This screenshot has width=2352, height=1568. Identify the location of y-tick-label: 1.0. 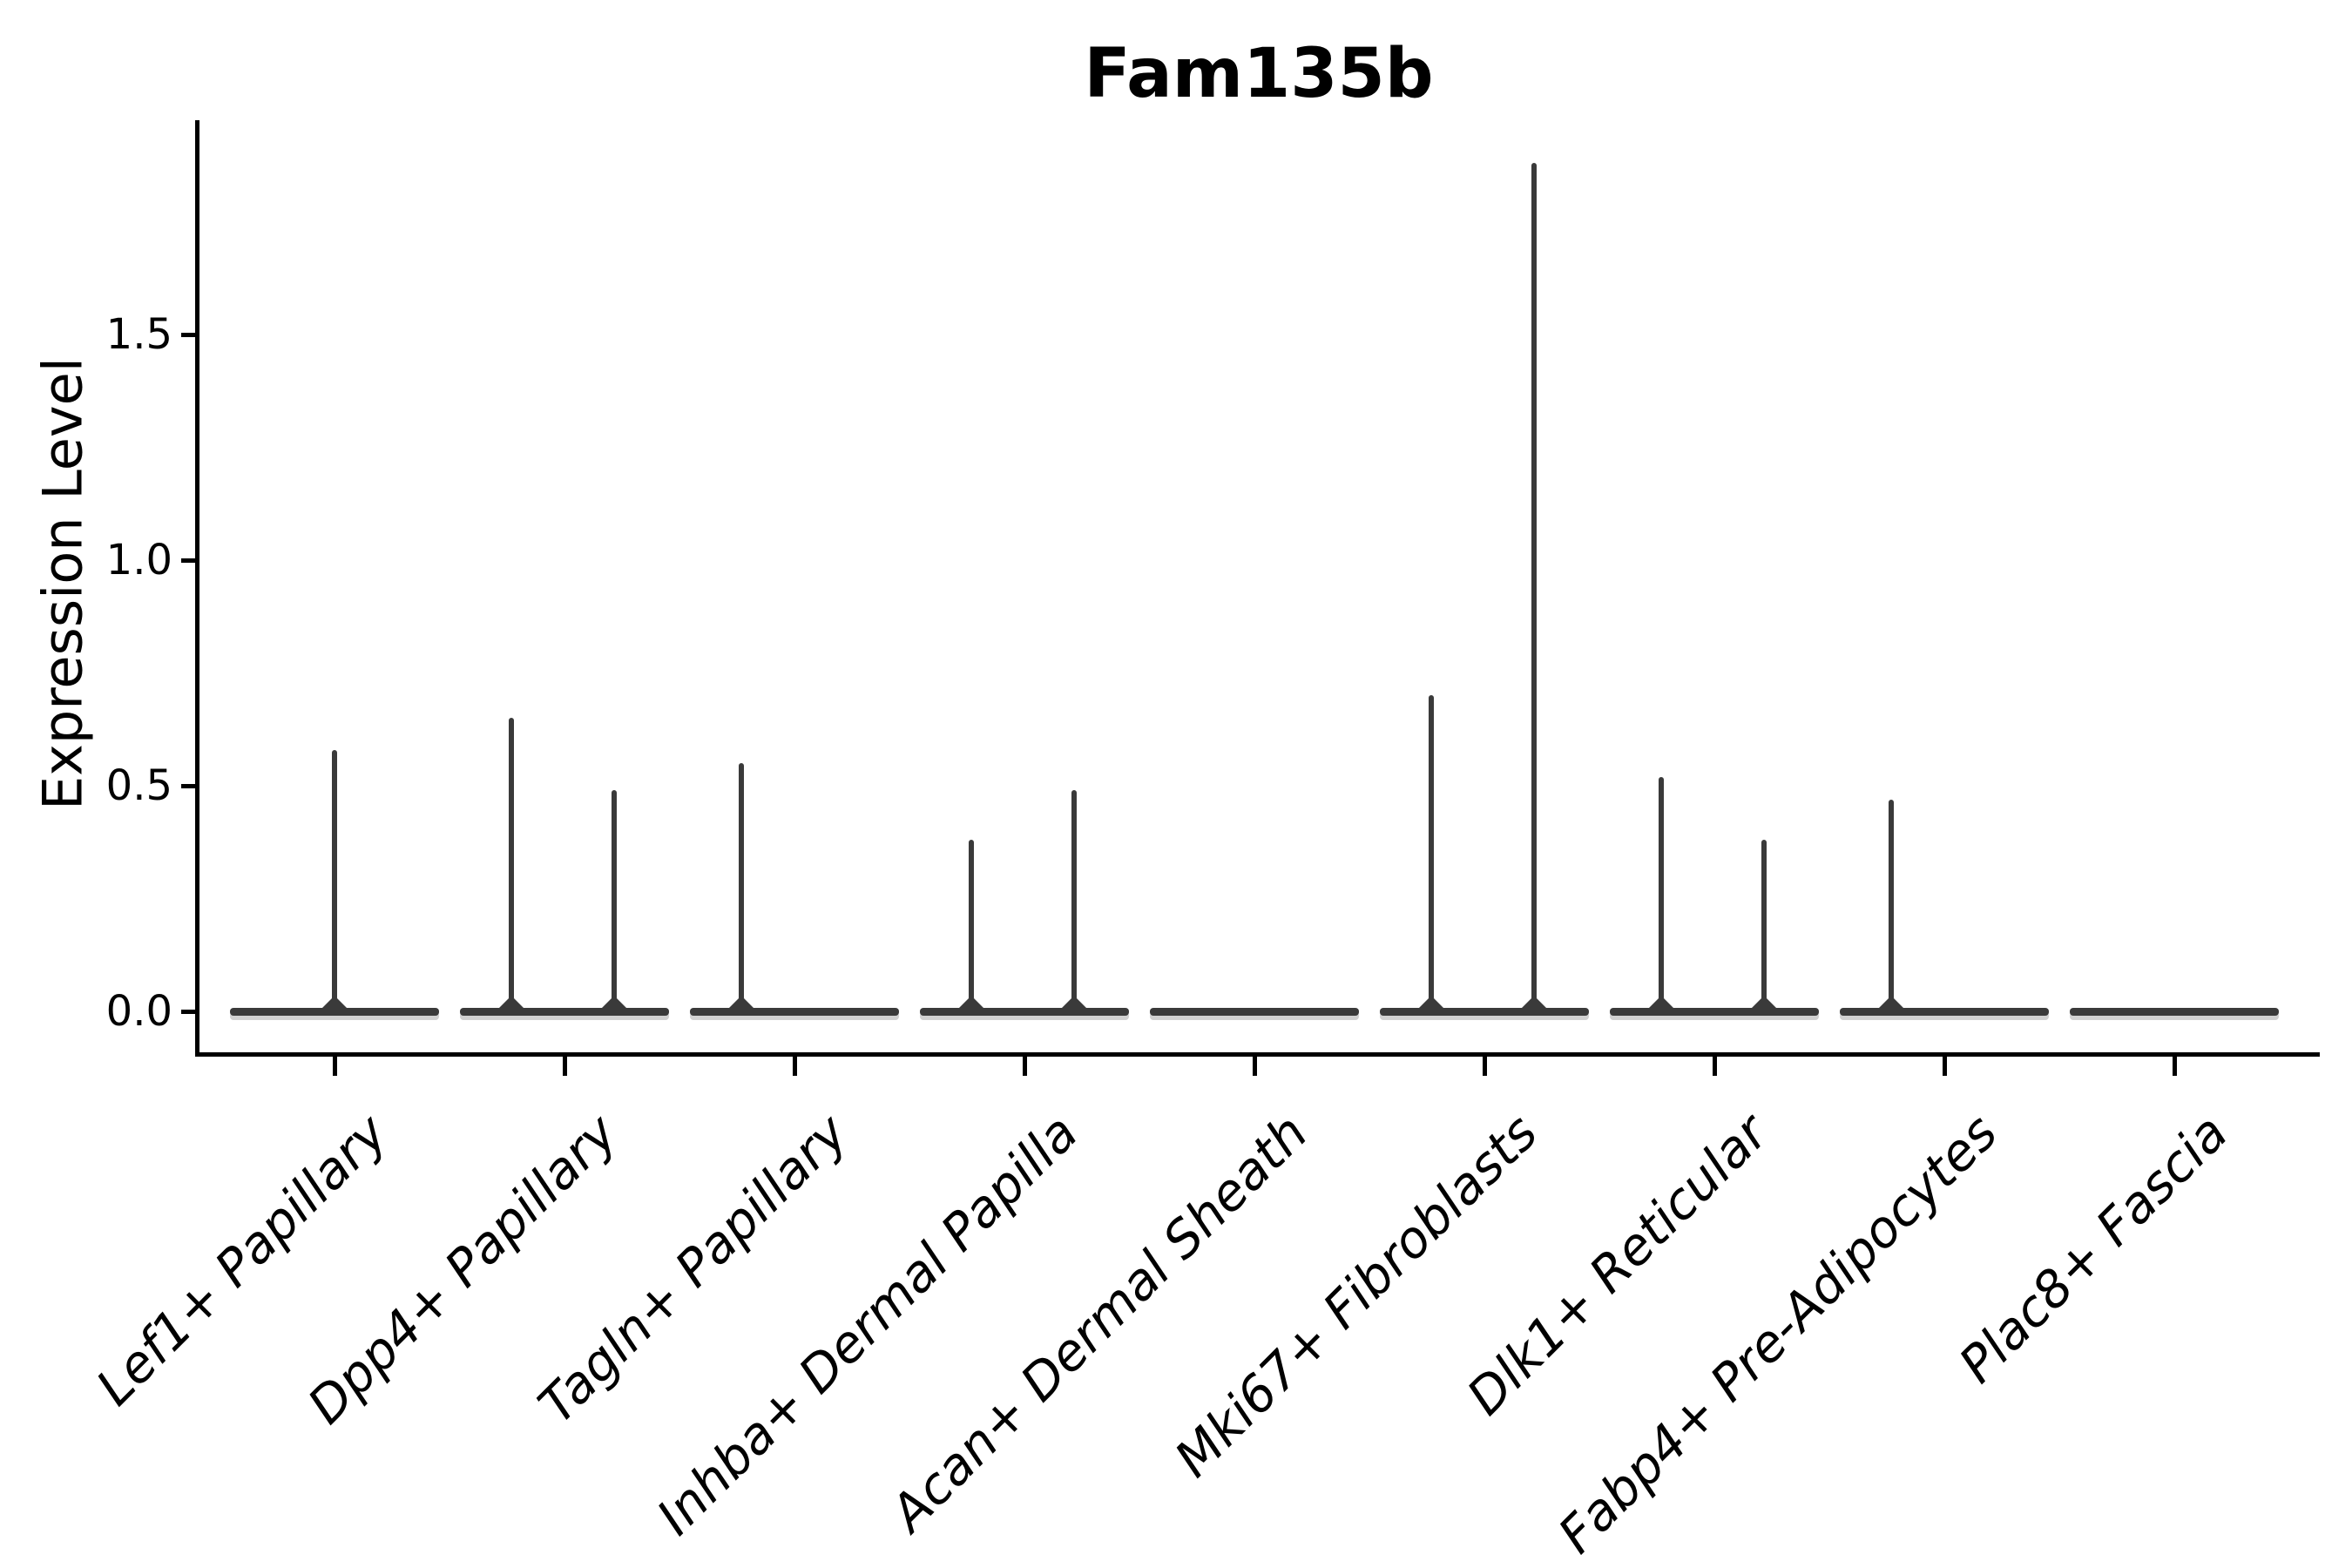
(138, 560).